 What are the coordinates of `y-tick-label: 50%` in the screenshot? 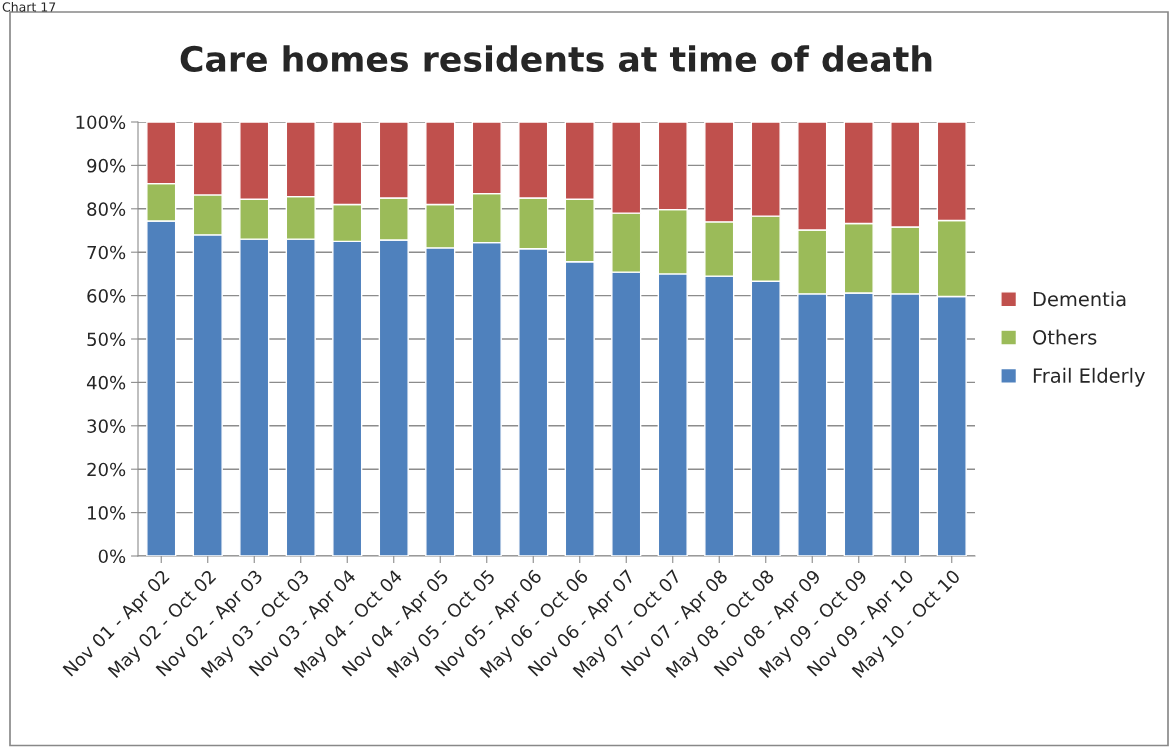 It's located at (106, 339).